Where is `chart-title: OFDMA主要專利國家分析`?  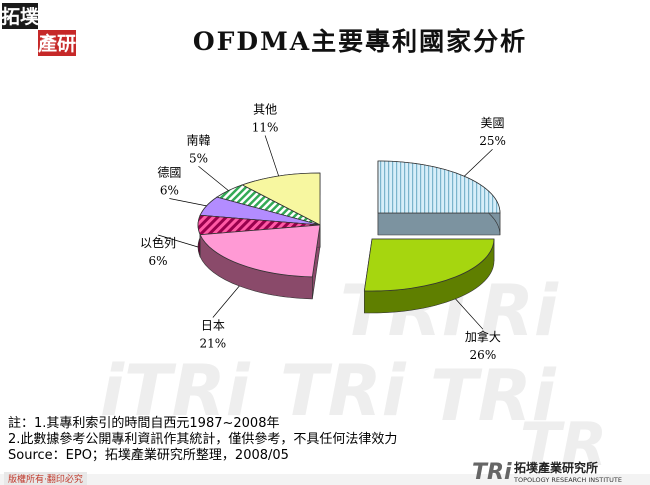
chart-title: OFDMA主要專利國家分析 is located at coordinates (360, 41).